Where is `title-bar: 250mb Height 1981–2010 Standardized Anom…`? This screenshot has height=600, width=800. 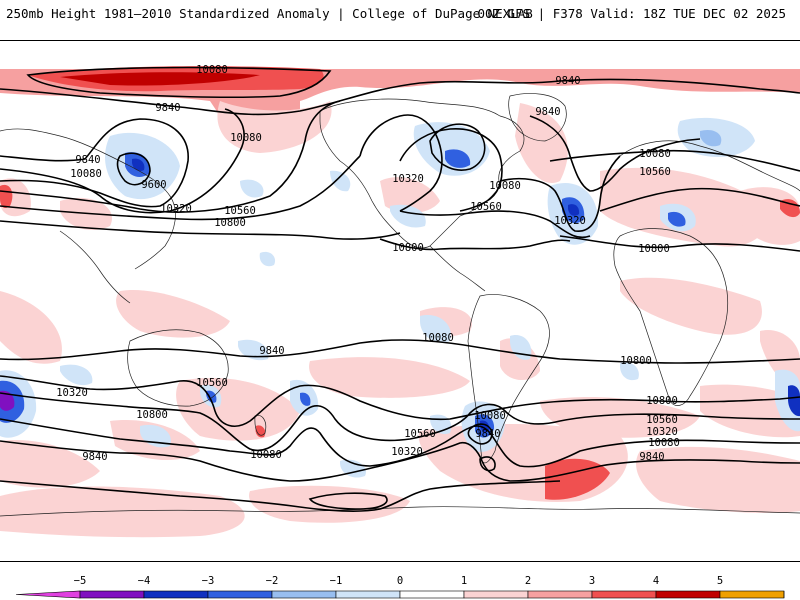 title-bar: 250mb Height 1981–2010 Standardized Anom… is located at coordinates (400, 17).